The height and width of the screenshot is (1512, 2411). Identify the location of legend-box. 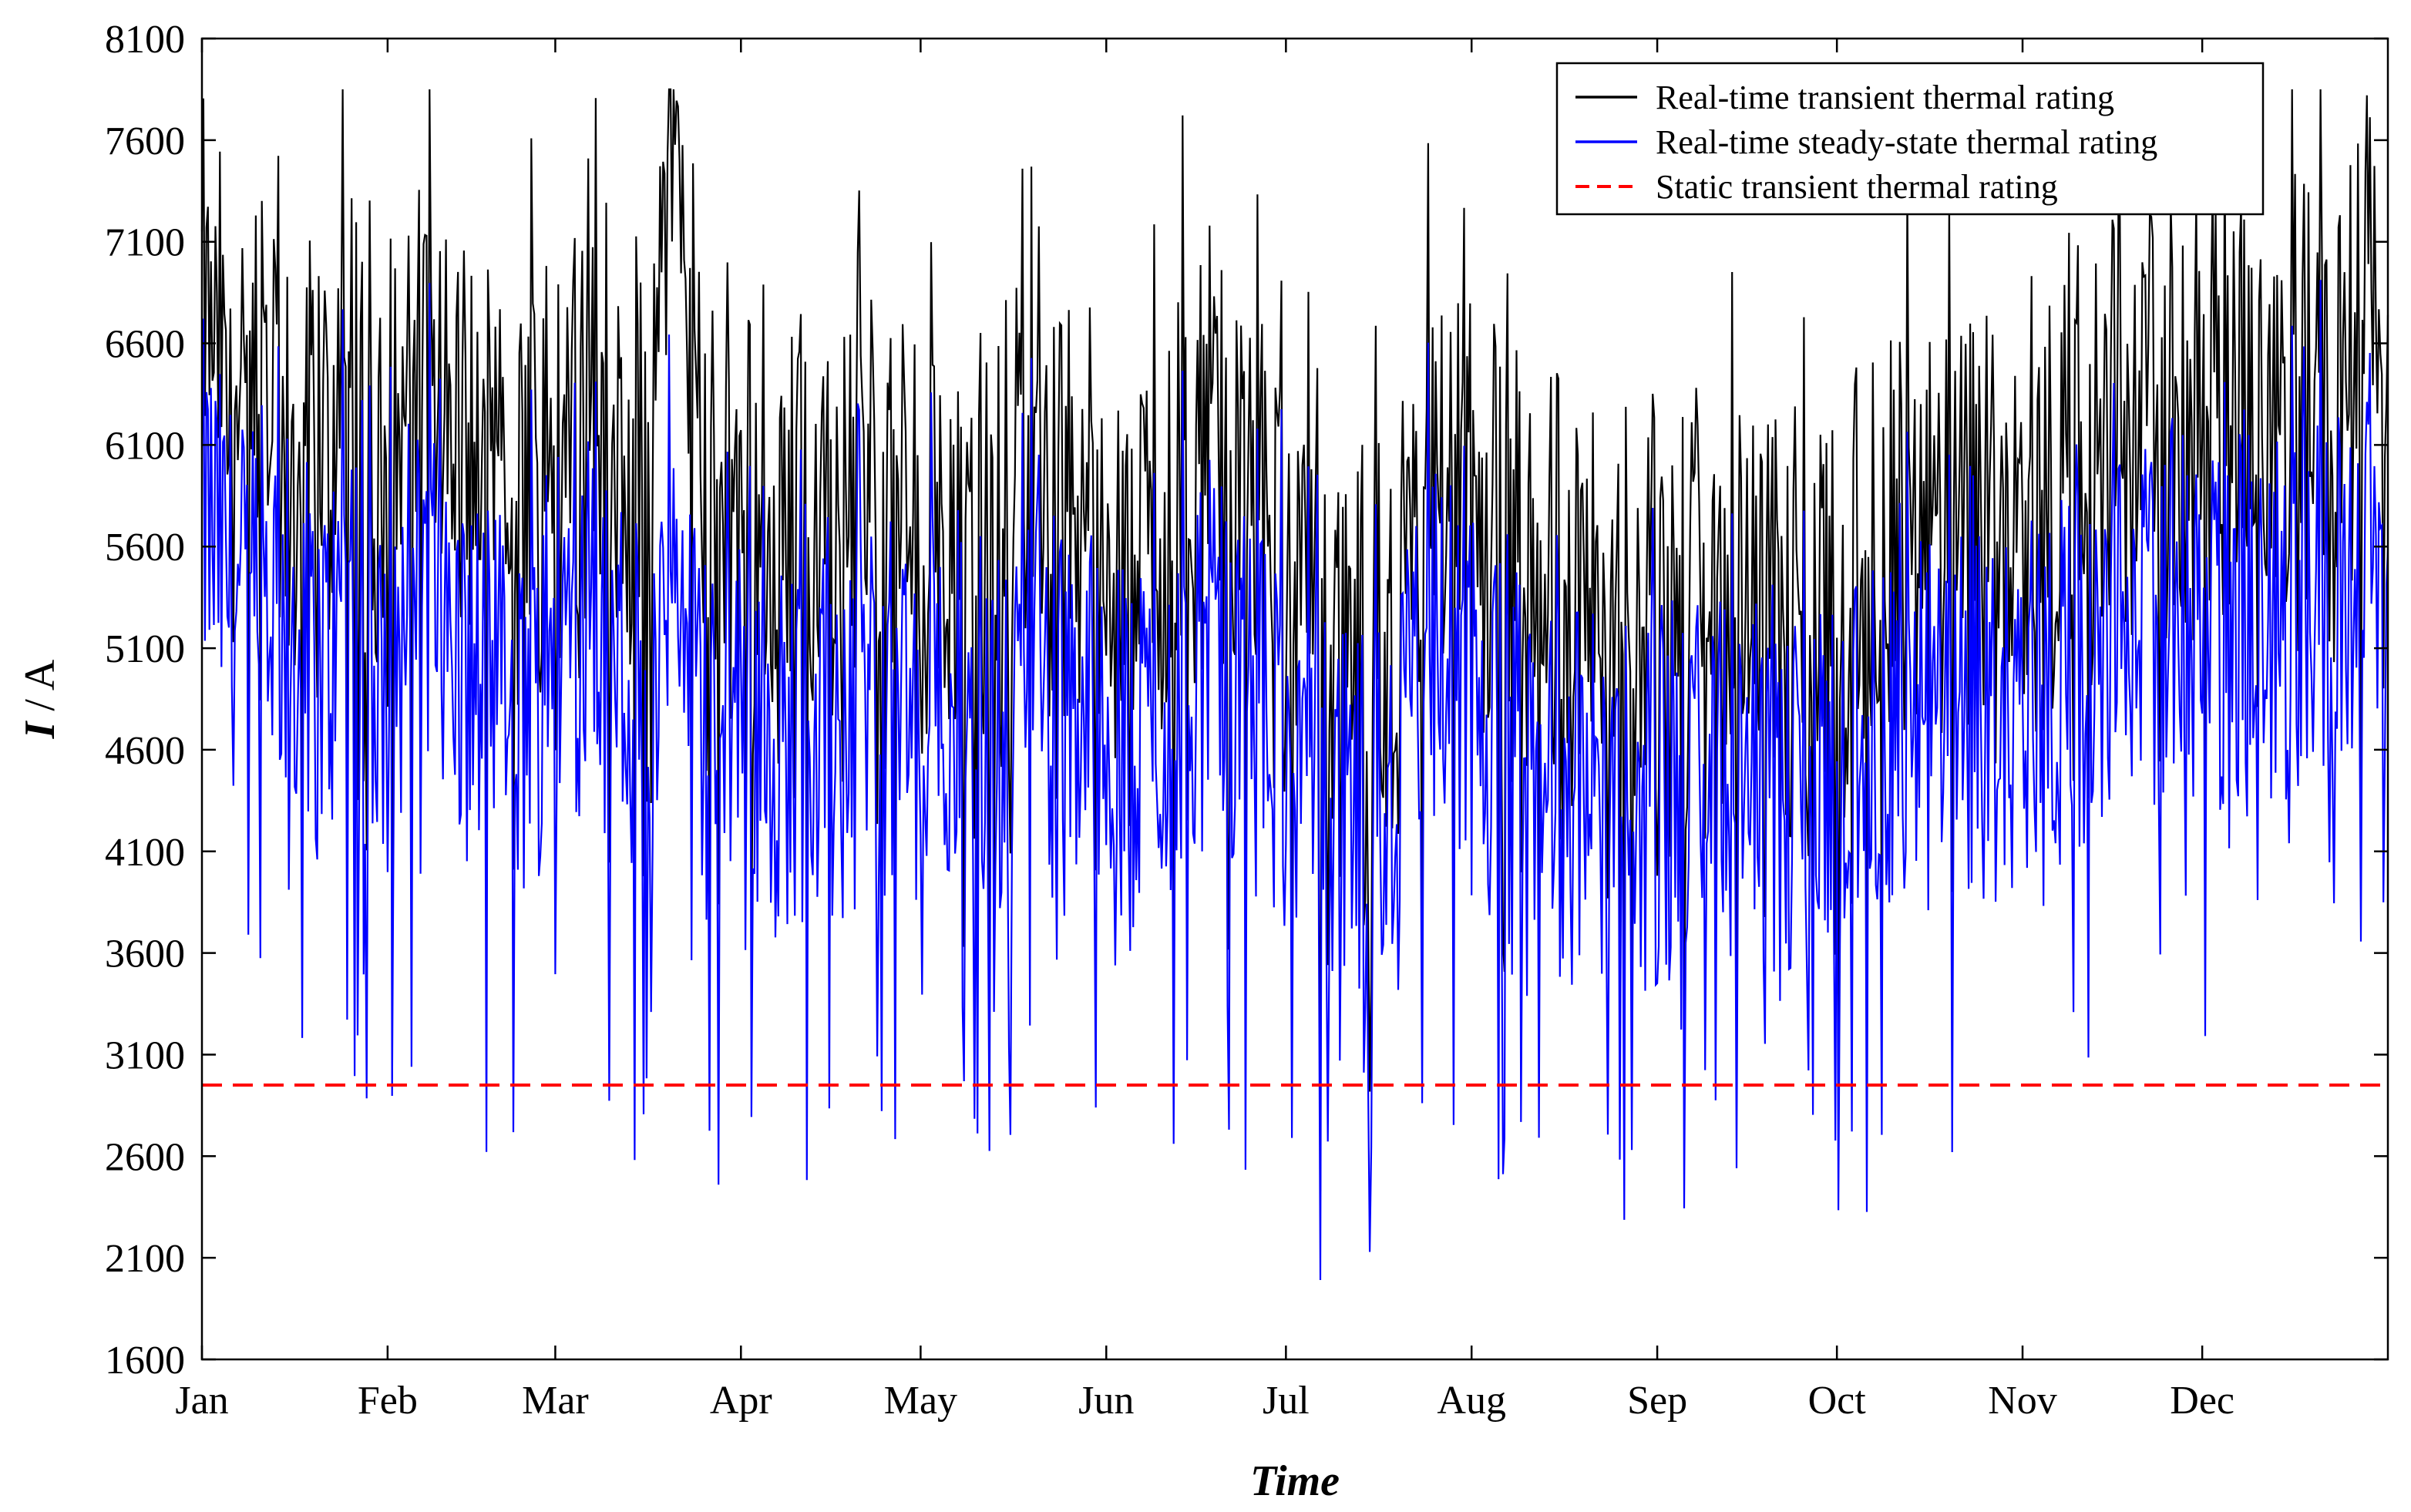
(1910, 139).